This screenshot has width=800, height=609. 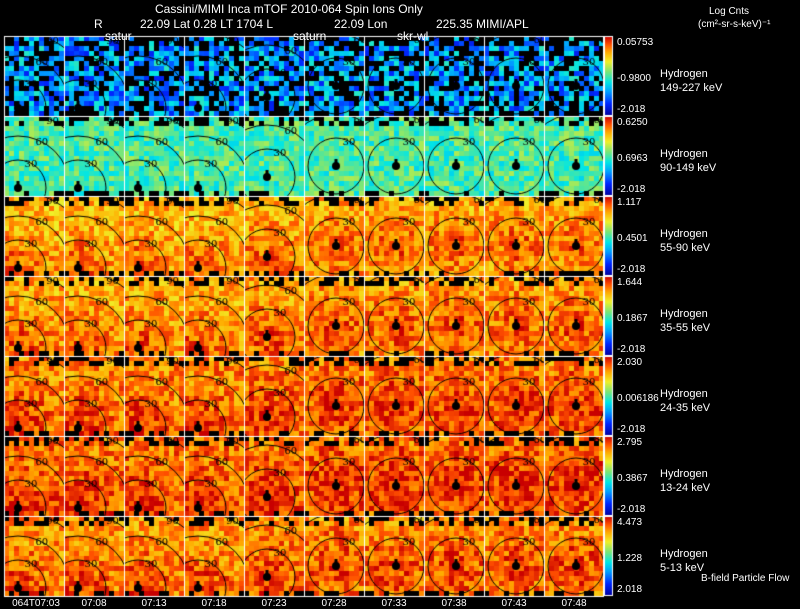 What do you see at coordinates (98, 24) in the screenshot?
I see `r-label: R` at bounding box center [98, 24].